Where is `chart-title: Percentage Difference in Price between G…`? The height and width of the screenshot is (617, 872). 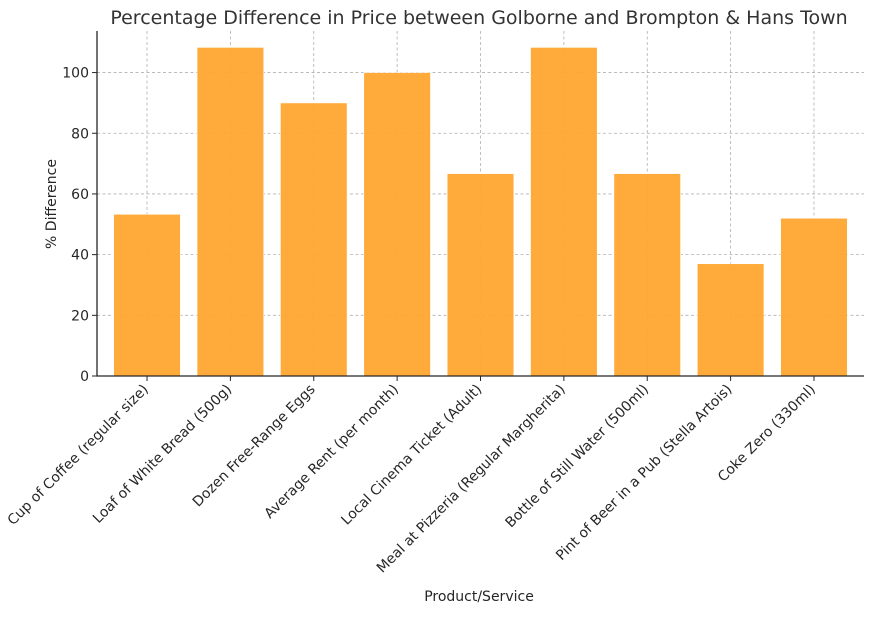
chart-title: Percentage Difference in Price between G… is located at coordinates (478, 18).